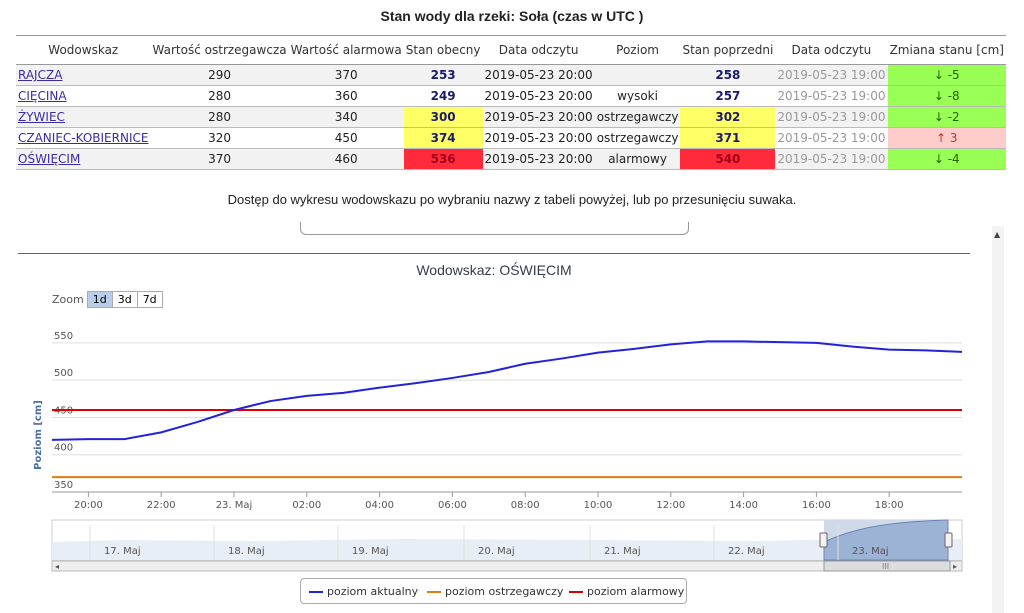 Image resolution: width=1024 pixels, height=613 pixels. Describe the element at coordinates (886, 540) in the screenshot. I see `navigator-series-area` at that location.